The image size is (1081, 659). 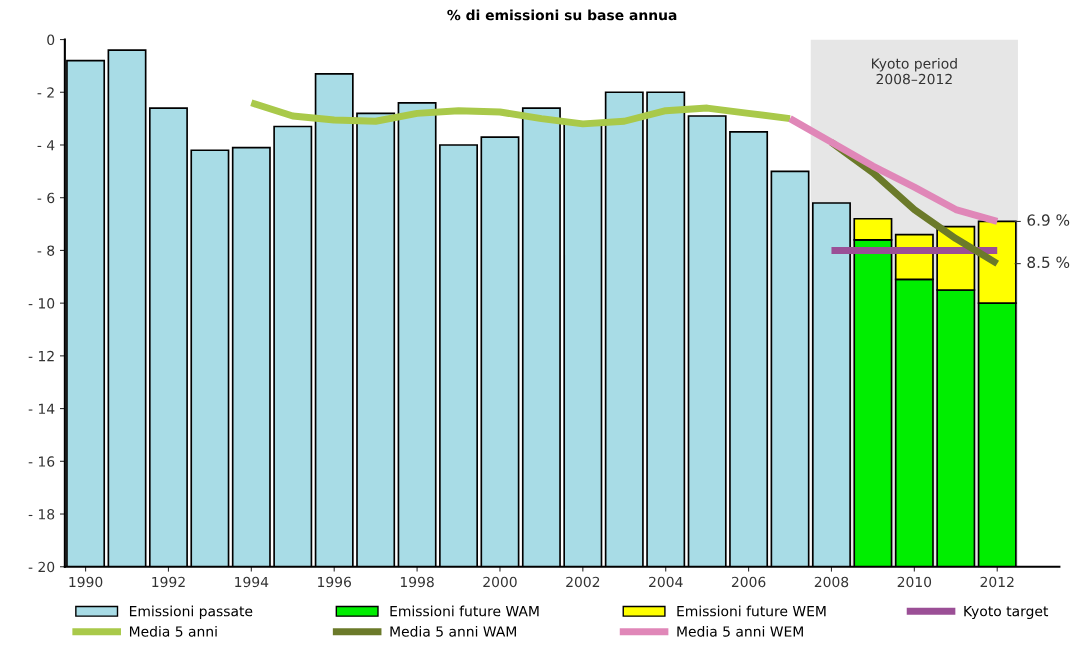 I want to click on x-tick-label: 1990, so click(x=86, y=582).